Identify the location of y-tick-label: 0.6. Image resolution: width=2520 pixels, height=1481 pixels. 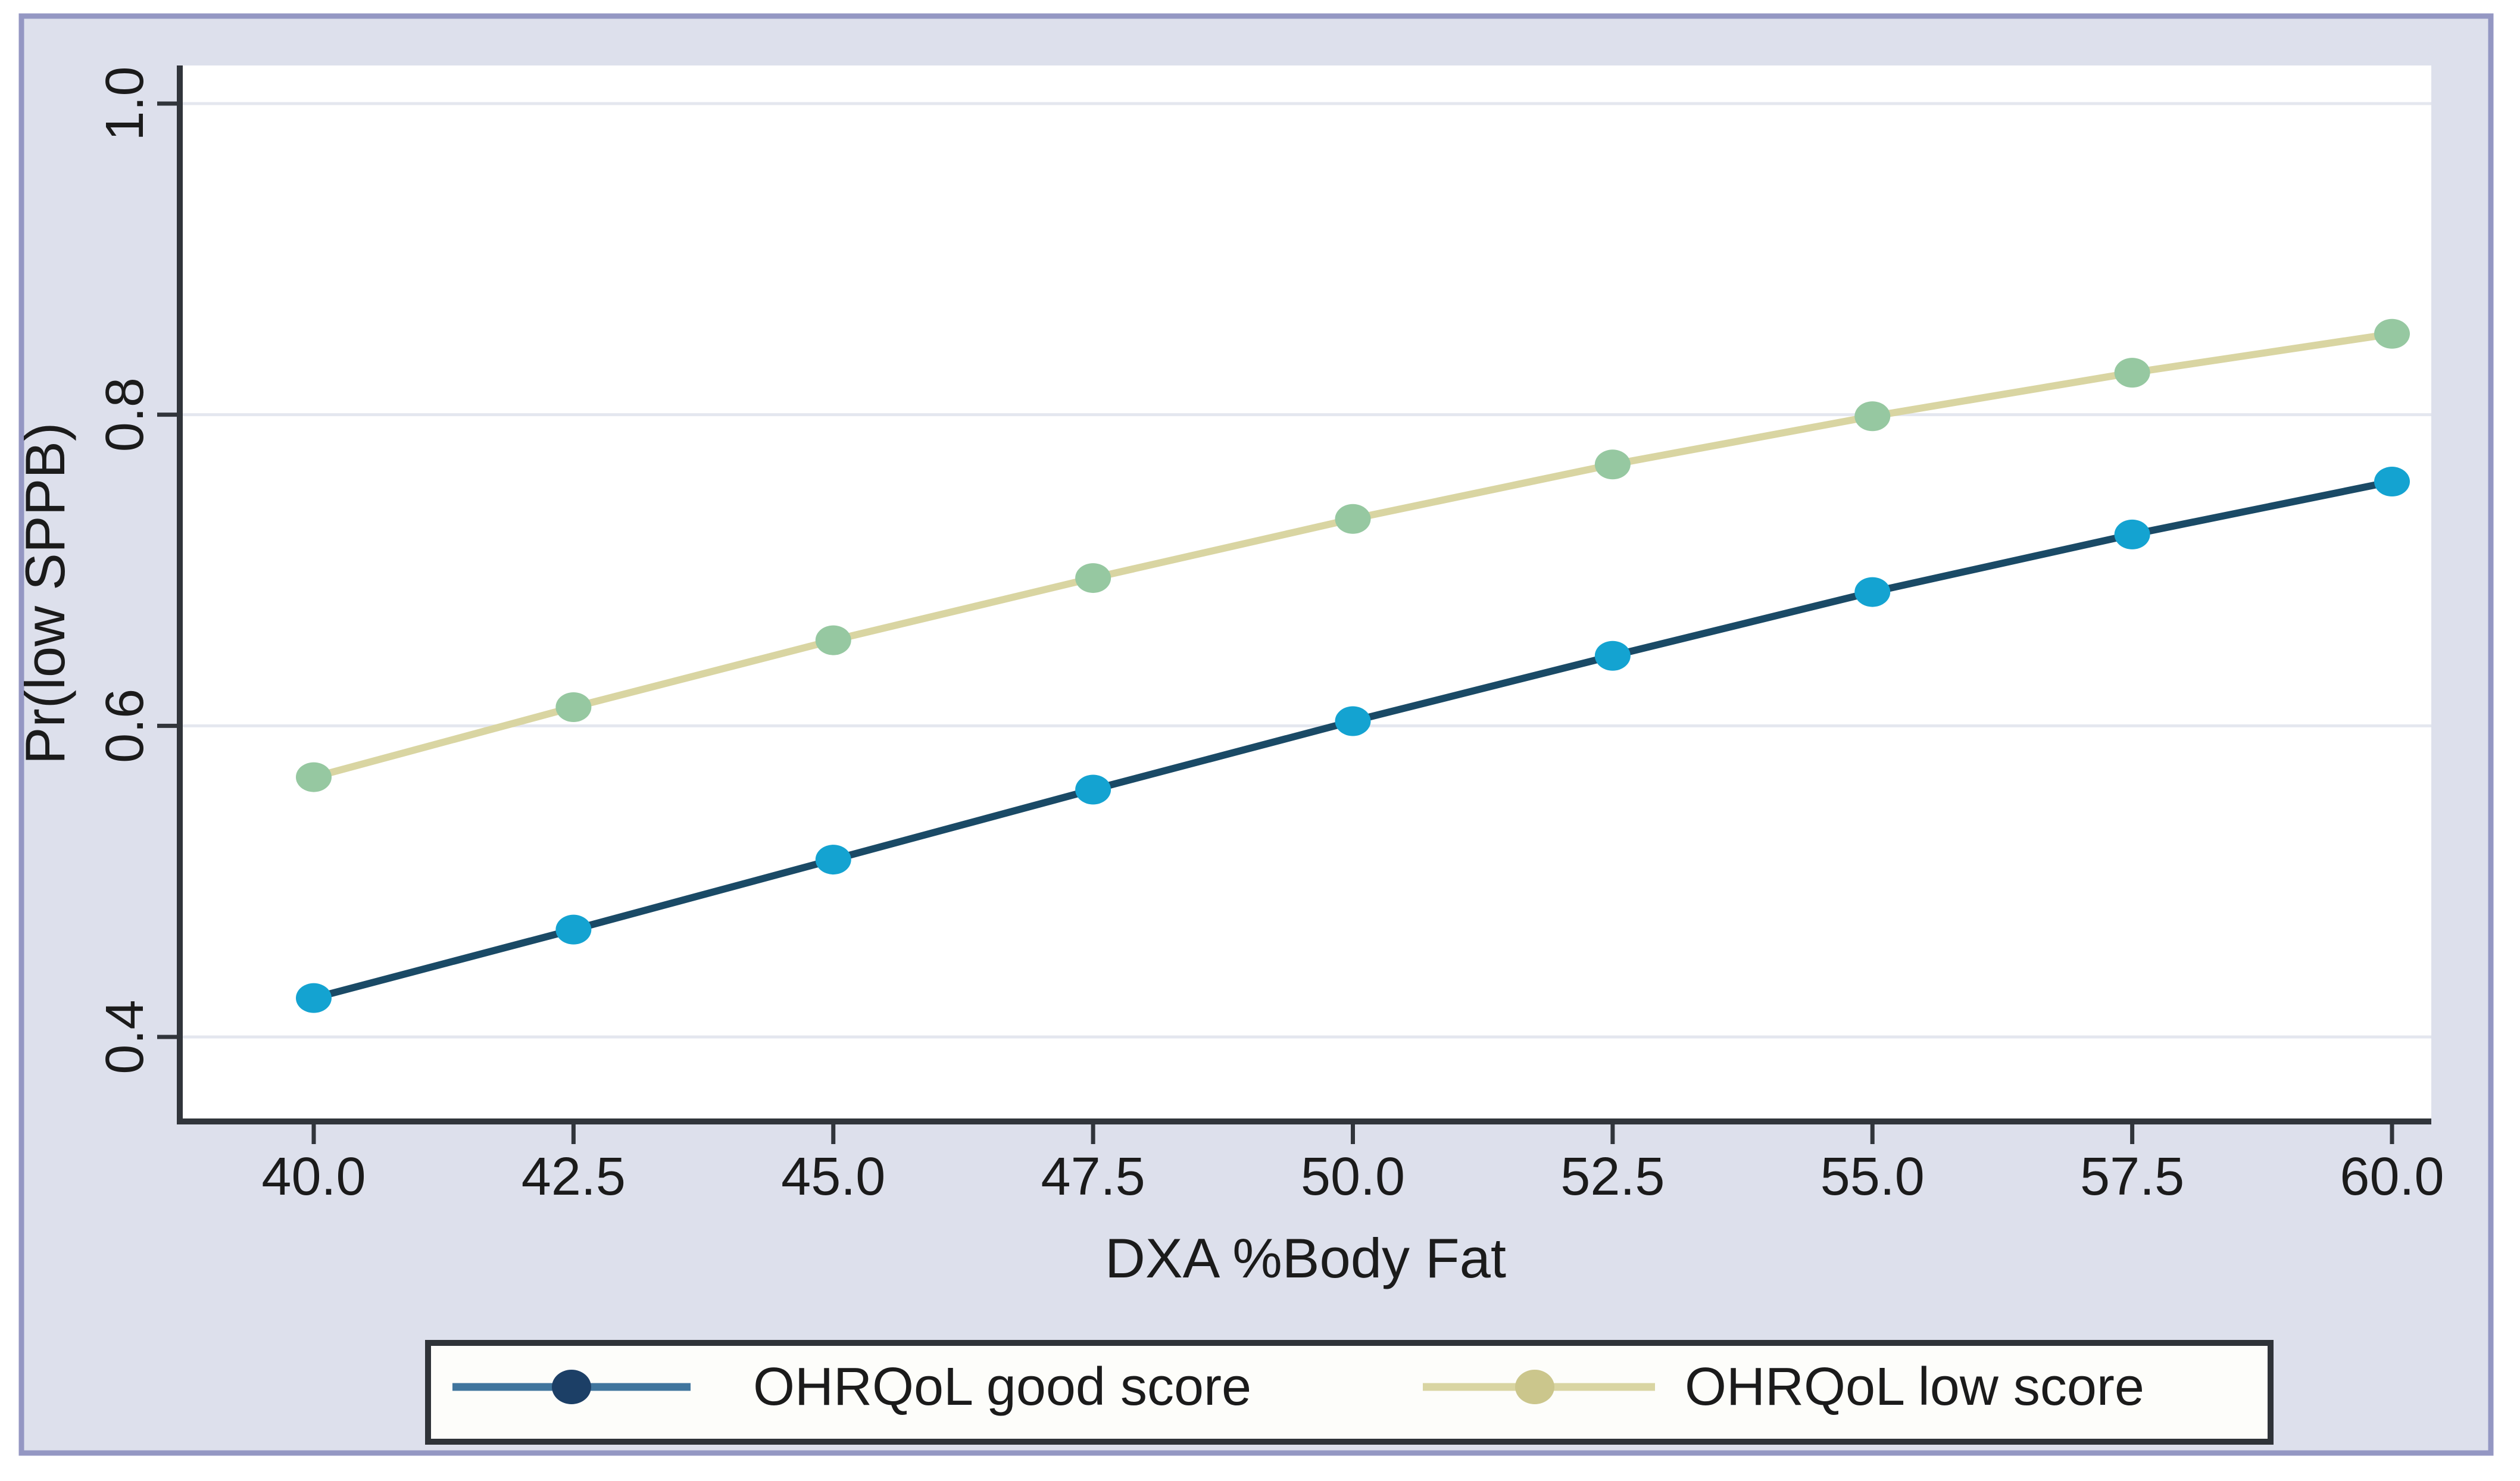
(125, 726).